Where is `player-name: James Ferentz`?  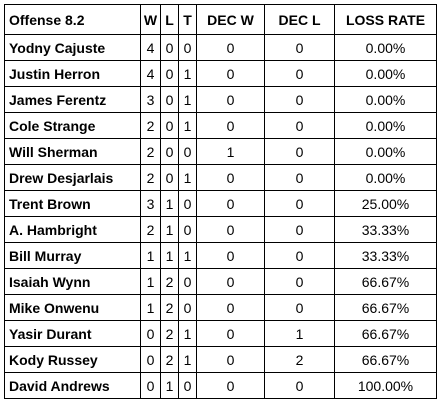
player-name: James Ferentz is located at coordinates (72, 99).